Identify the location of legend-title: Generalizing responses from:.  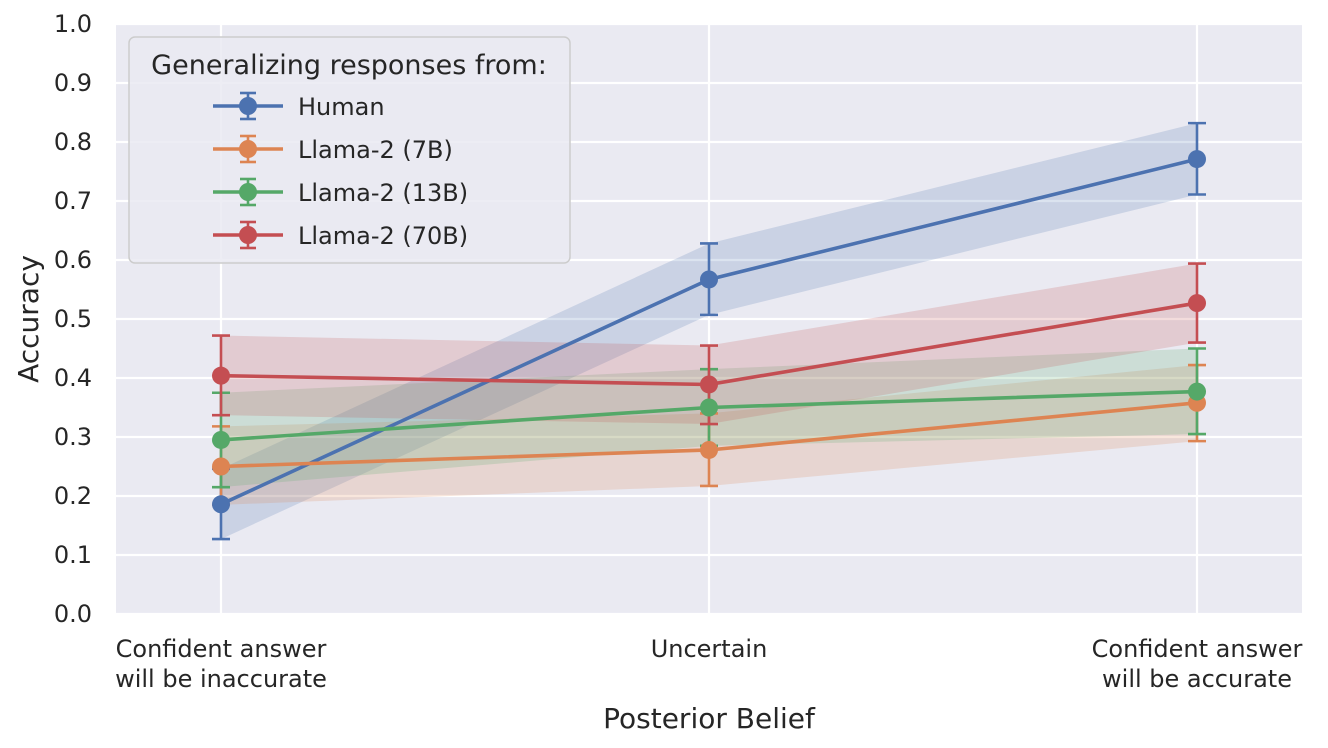
(349, 65).